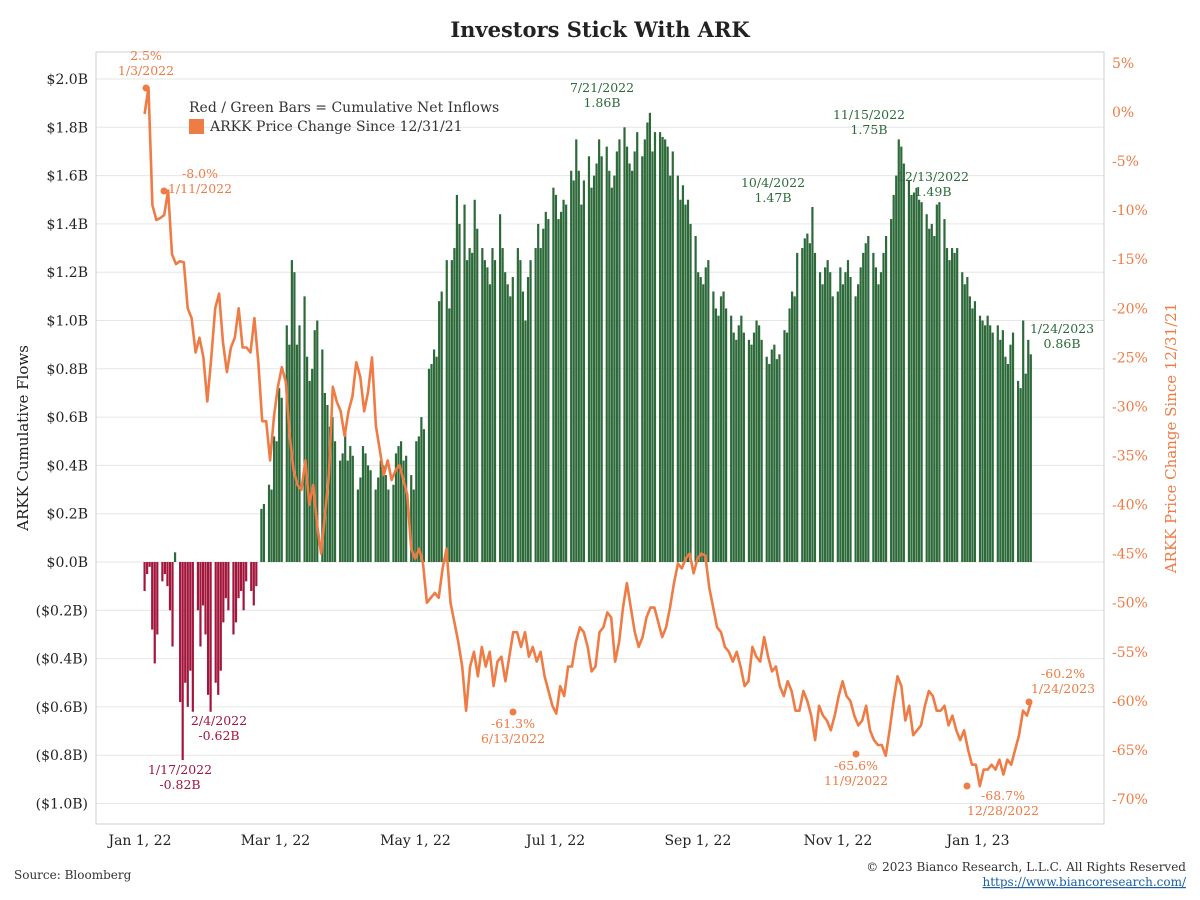  I want to click on y-tick-label-right: -65%, so click(1130, 751).